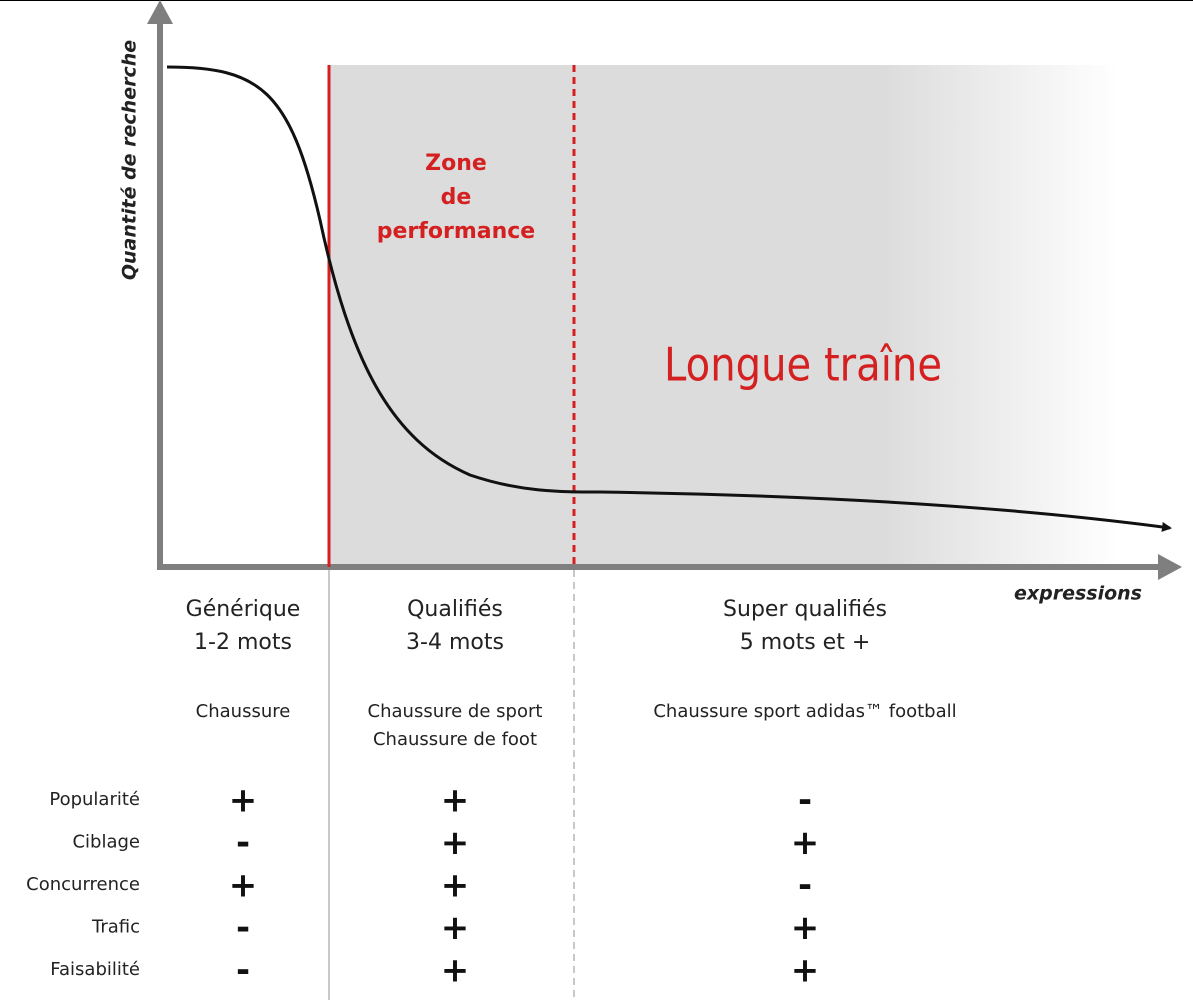  What do you see at coordinates (455, 642) in the screenshot?
I see `column-title: 3-4 mots` at bounding box center [455, 642].